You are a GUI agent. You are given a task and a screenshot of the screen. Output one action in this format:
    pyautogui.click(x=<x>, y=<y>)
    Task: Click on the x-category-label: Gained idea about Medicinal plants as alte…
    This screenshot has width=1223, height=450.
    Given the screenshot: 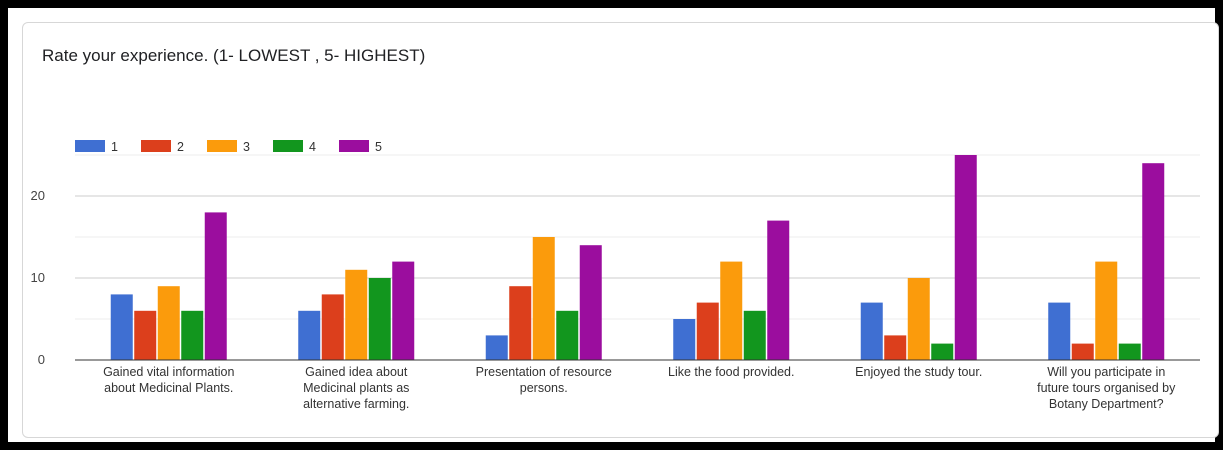 What is the action you would take?
    pyautogui.click(x=356, y=388)
    